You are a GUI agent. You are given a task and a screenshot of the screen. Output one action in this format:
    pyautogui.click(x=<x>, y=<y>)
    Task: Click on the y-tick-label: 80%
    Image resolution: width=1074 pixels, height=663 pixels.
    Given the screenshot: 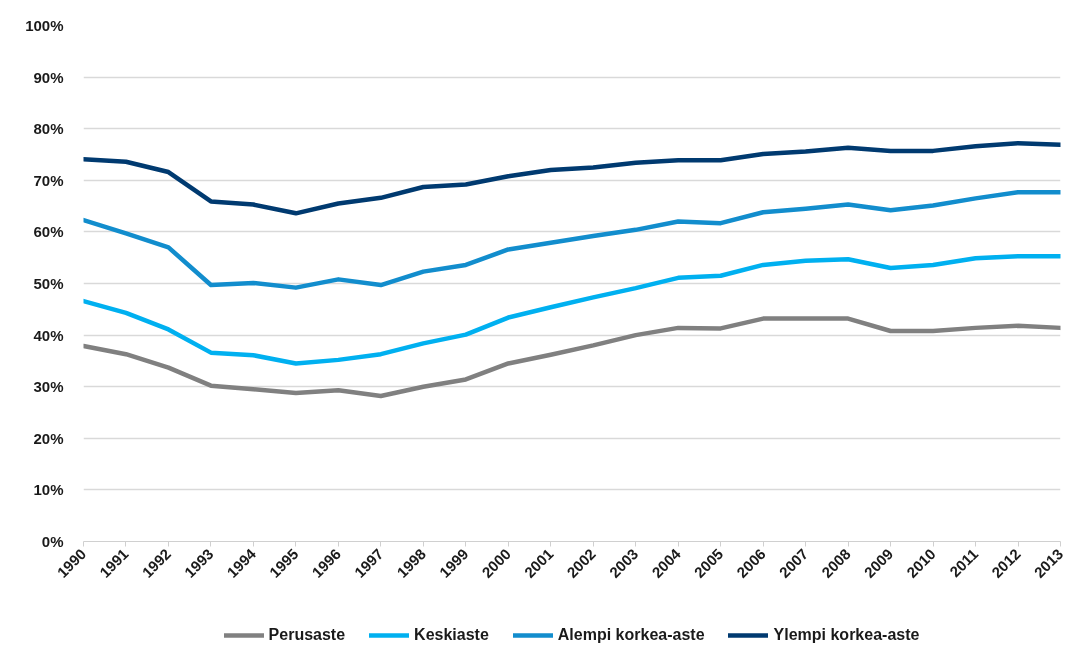 What is the action you would take?
    pyautogui.click(x=48, y=129)
    